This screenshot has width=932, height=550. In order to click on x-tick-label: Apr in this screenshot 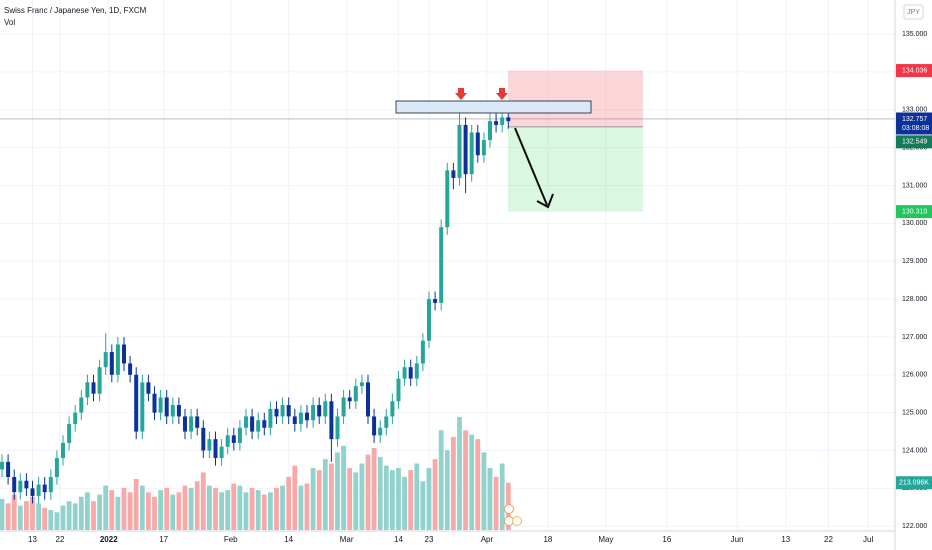, I will do `click(487, 539)`.